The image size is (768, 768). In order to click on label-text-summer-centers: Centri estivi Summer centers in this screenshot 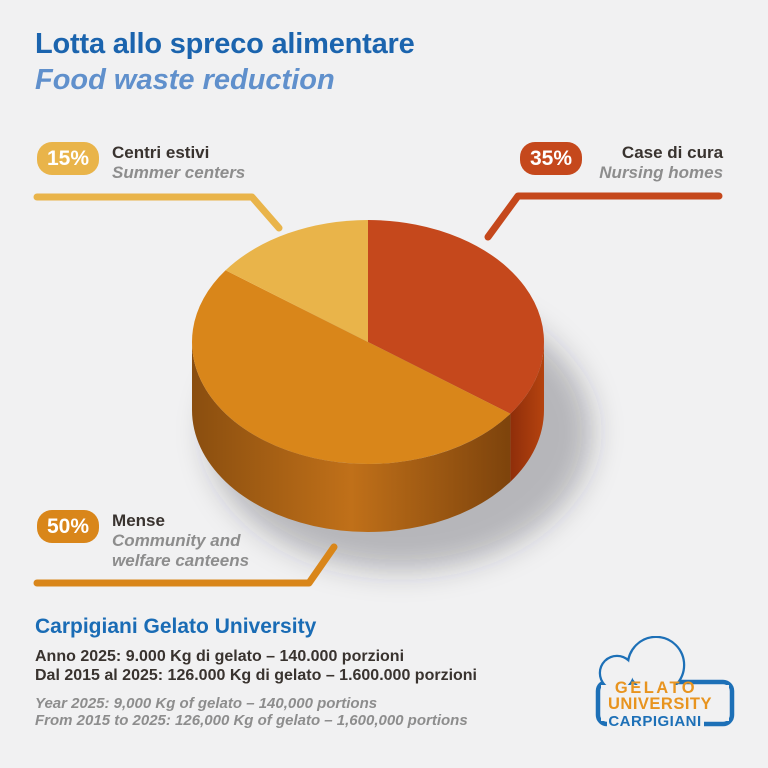, I will do `click(178, 162)`.